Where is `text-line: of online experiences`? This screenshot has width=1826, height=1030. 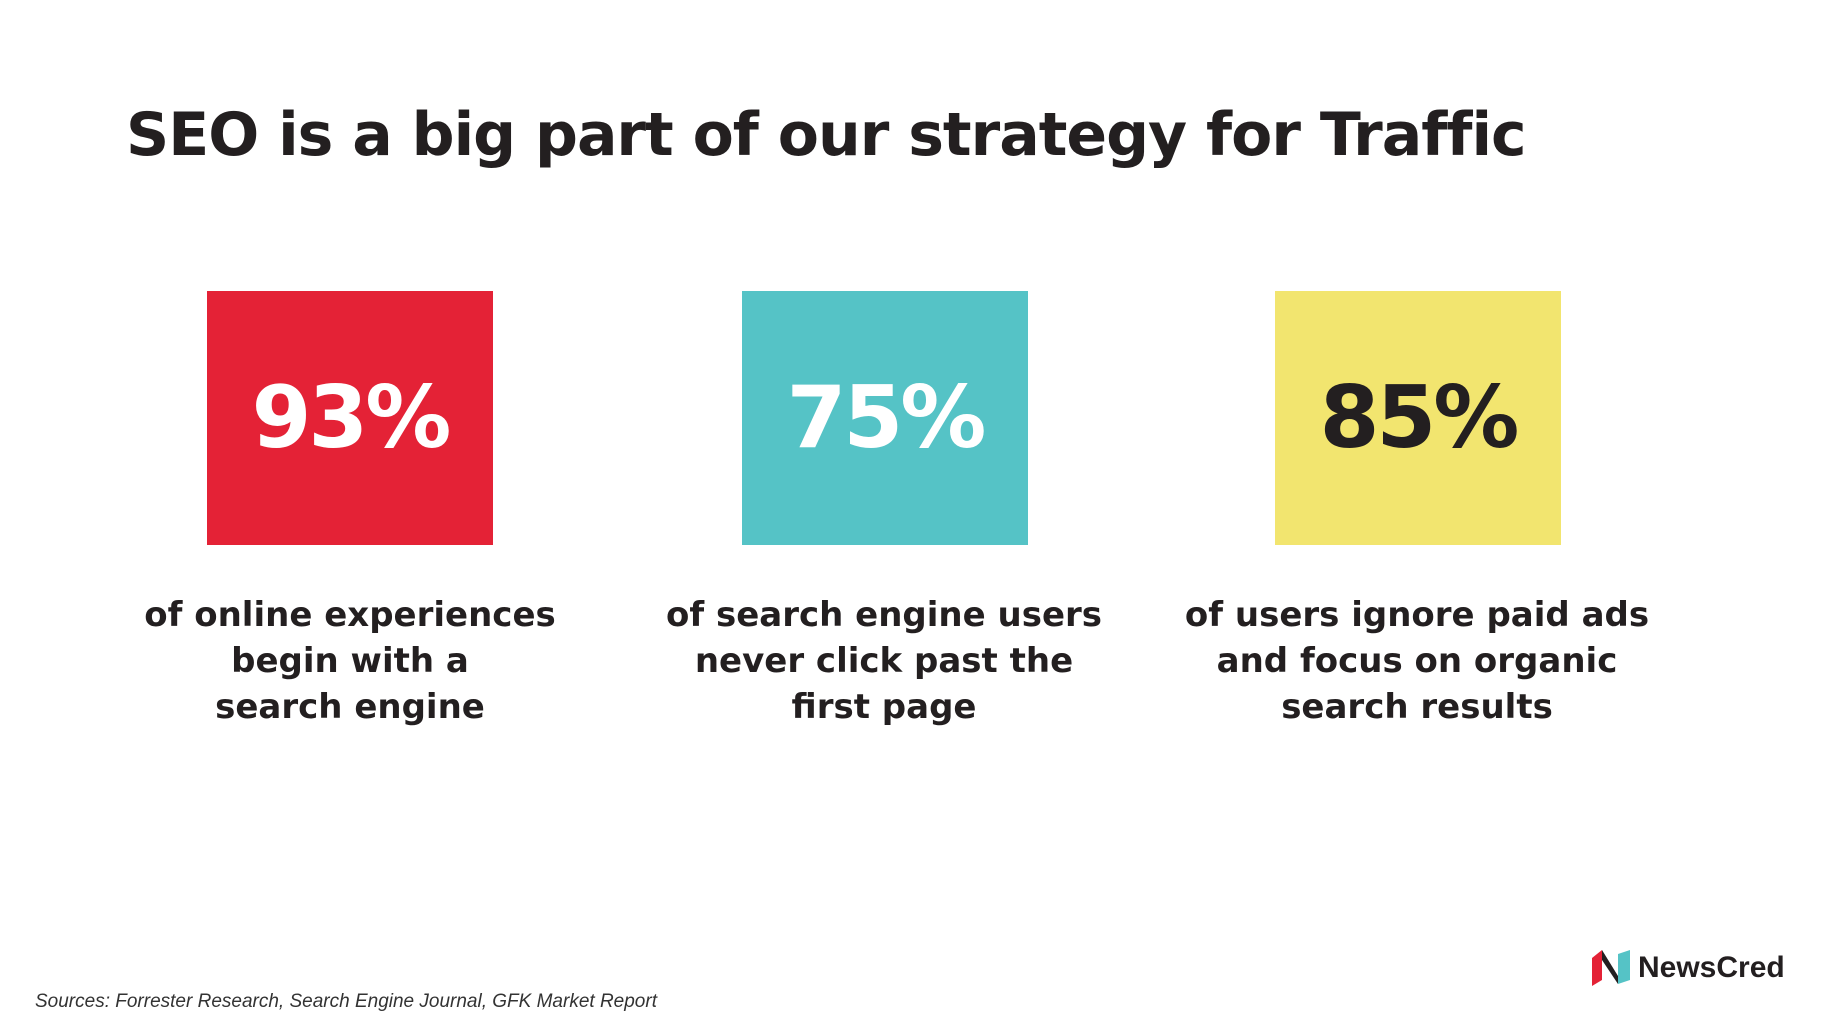 text-line: of online experiences is located at coordinates (350, 615).